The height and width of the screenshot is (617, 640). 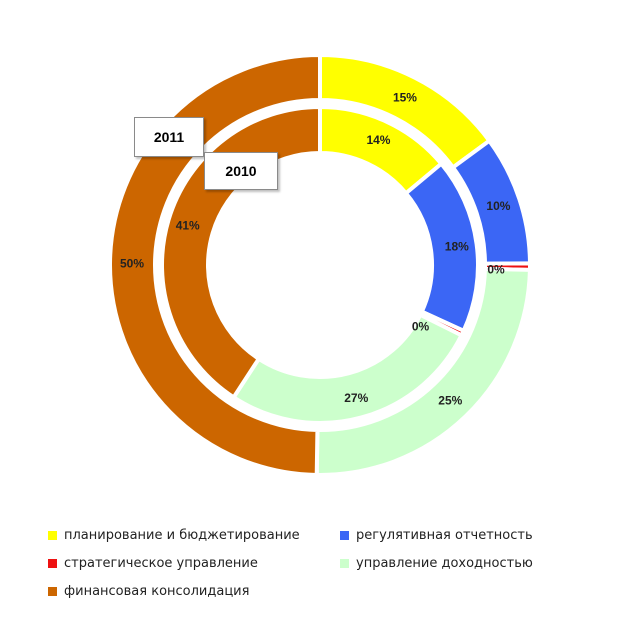 What do you see at coordinates (444, 535) in the screenshot?
I see `legend-label: регулятивная отчетность` at bounding box center [444, 535].